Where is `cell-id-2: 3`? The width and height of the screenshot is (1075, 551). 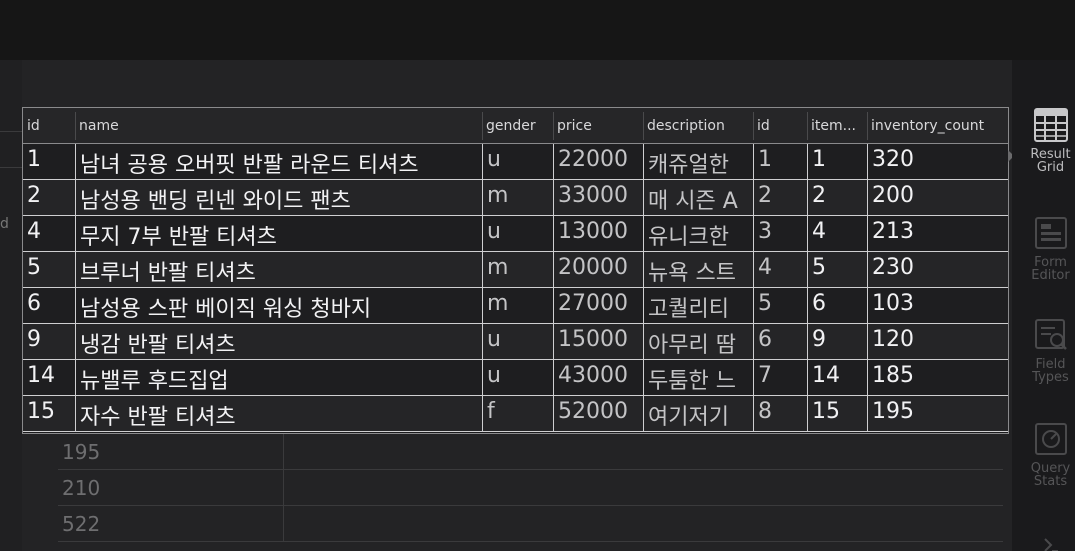 cell-id-2: 3 is located at coordinates (780, 234).